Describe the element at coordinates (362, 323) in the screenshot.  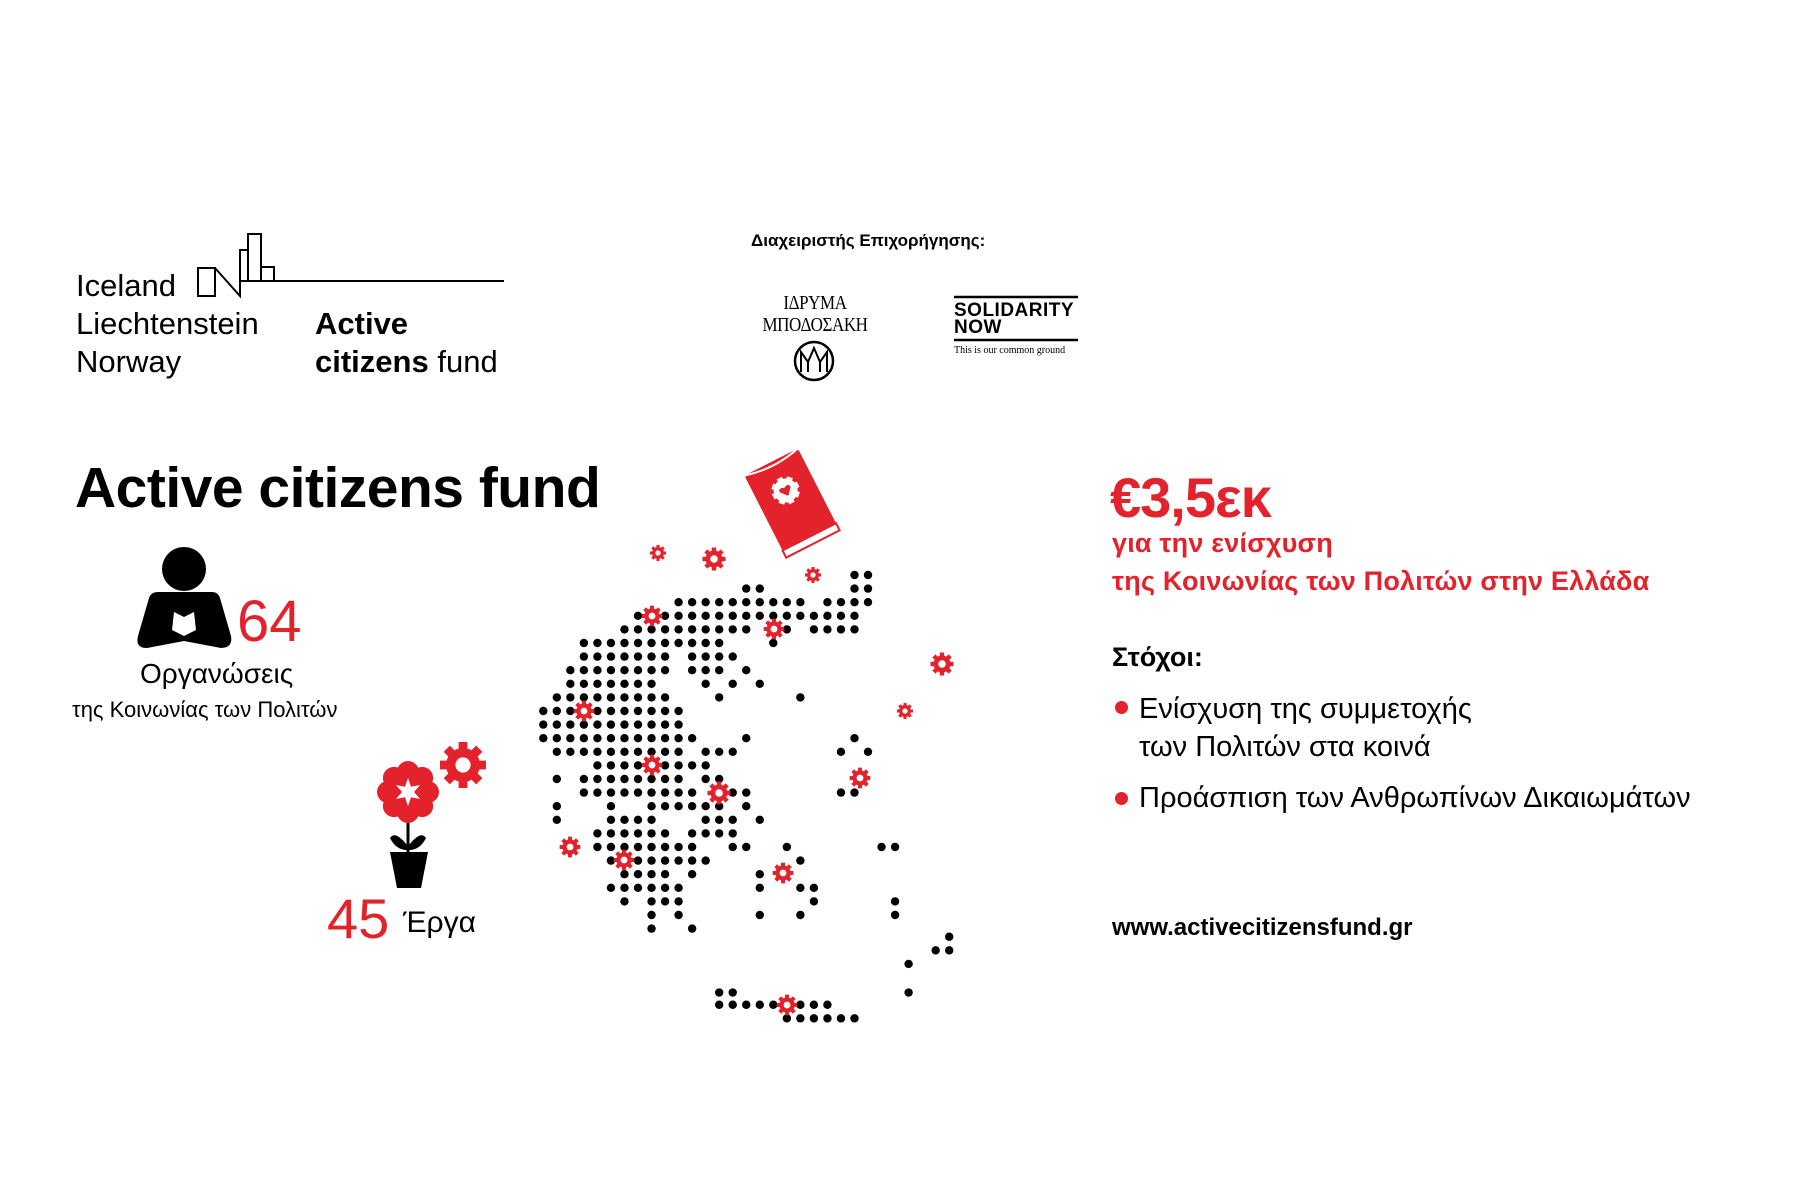
I see `logo-acf-active: Active` at that location.